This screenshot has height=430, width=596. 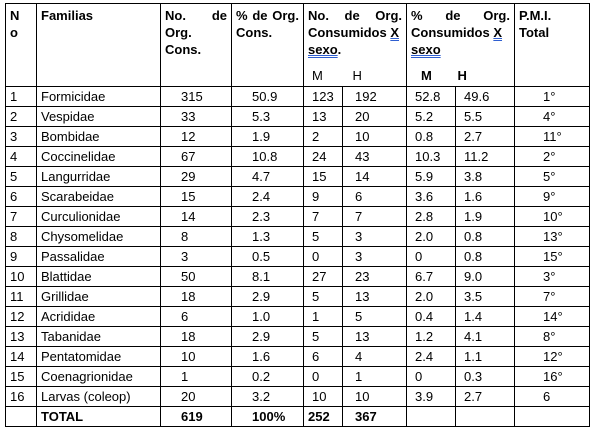 What do you see at coordinates (431, 316) in the screenshot?
I see `cell-pct-m: 0.4` at bounding box center [431, 316].